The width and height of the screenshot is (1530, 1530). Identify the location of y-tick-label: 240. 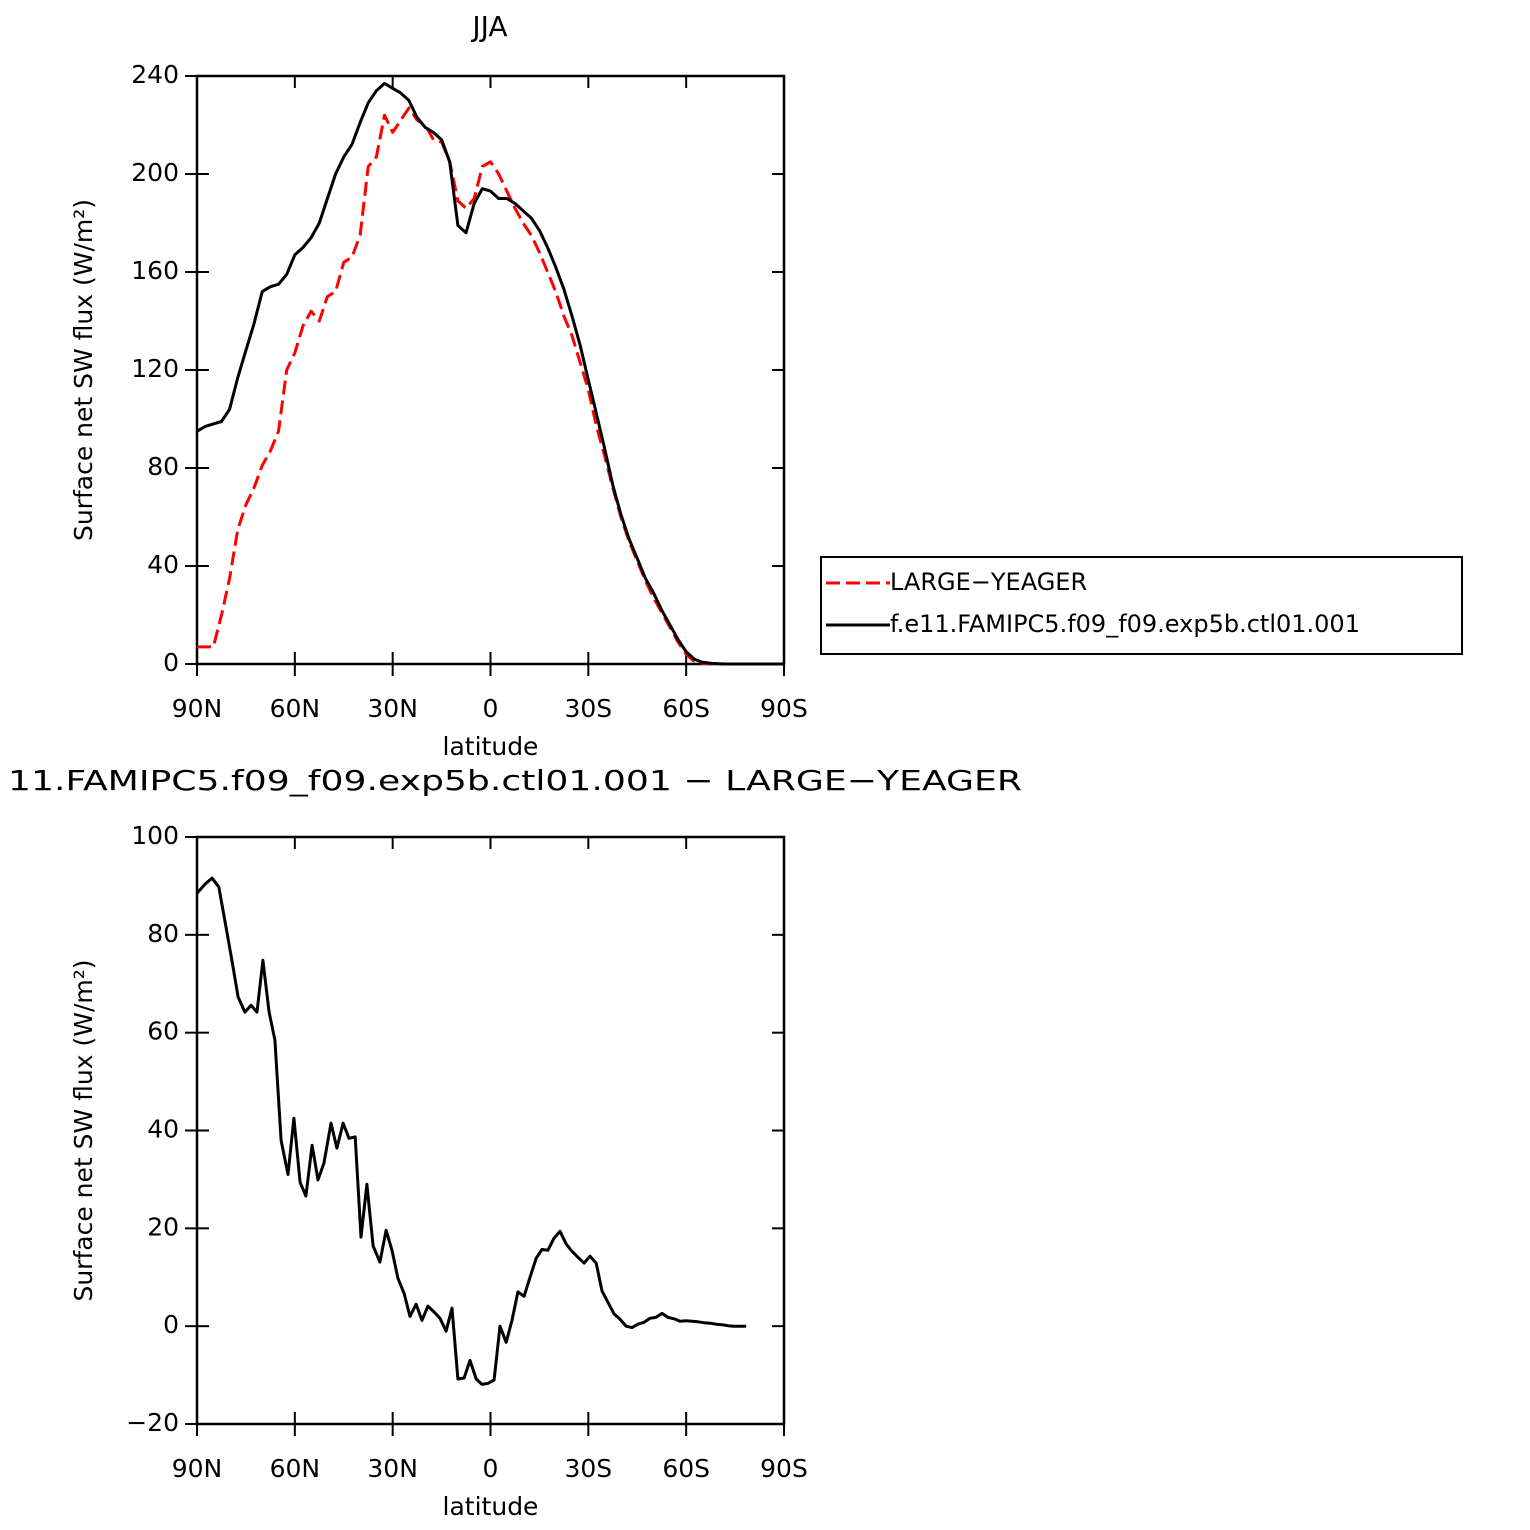
(155, 74).